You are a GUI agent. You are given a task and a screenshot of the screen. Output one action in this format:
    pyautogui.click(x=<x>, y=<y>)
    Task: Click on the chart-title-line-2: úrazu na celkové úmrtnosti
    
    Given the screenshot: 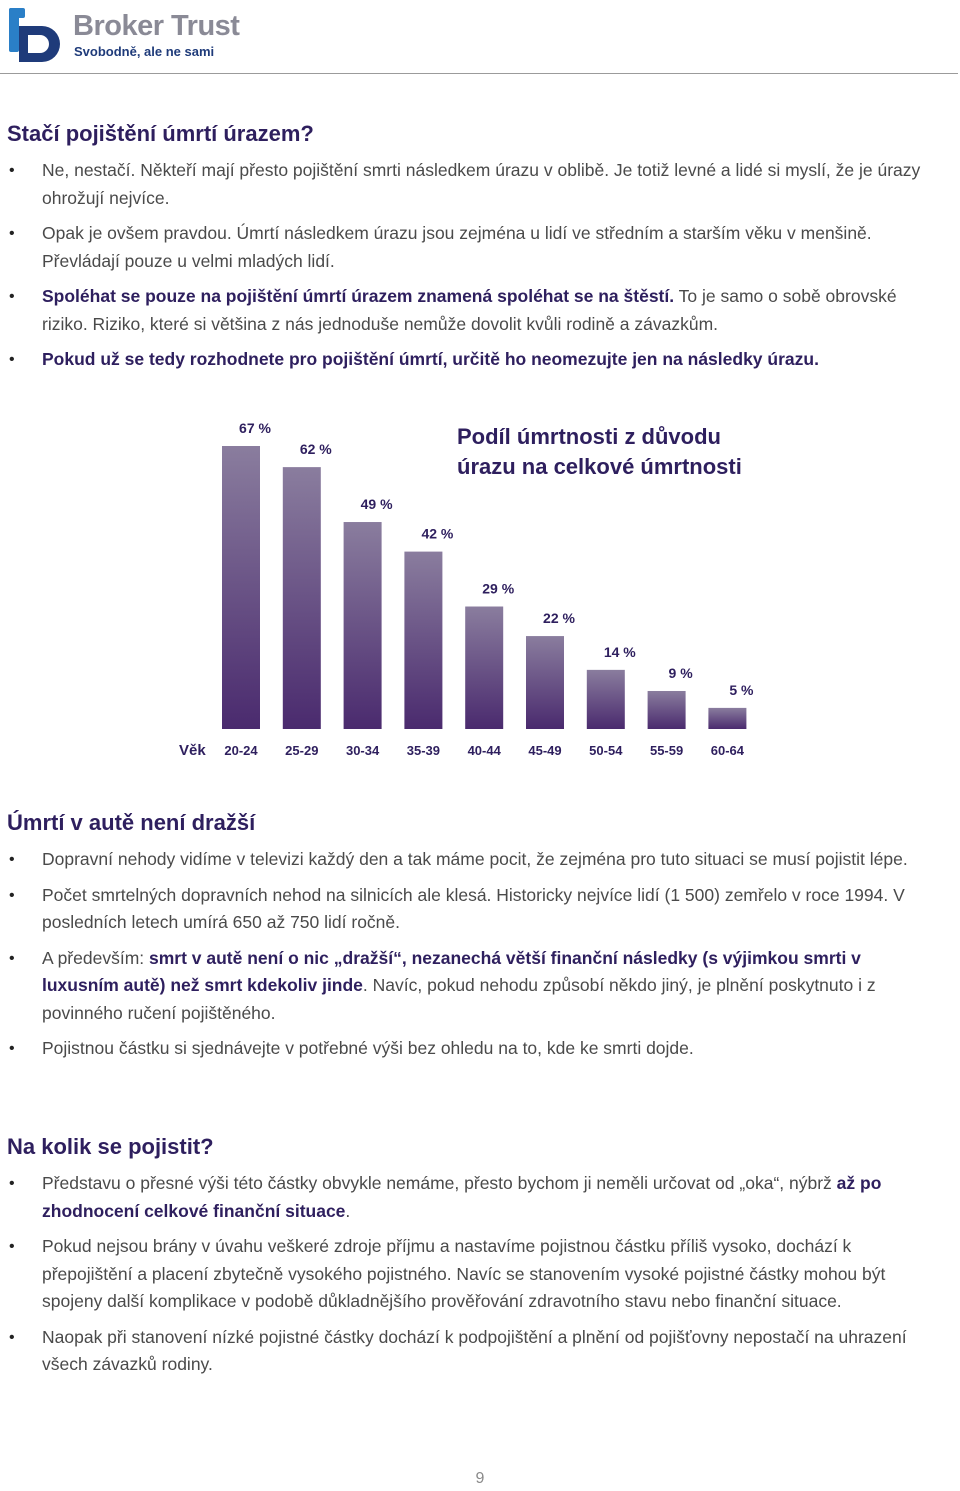 What is the action you would take?
    pyautogui.click(x=599, y=466)
    